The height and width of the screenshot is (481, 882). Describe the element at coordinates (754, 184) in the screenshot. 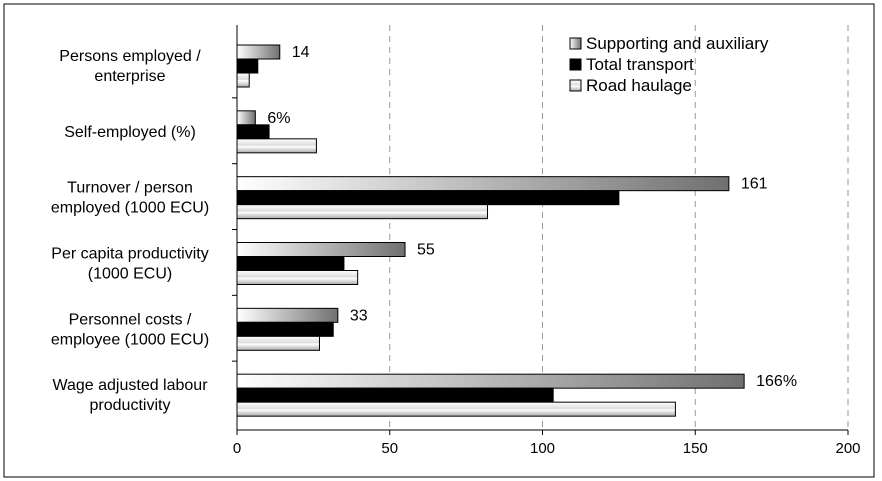

I see `data-label: 161` at that location.